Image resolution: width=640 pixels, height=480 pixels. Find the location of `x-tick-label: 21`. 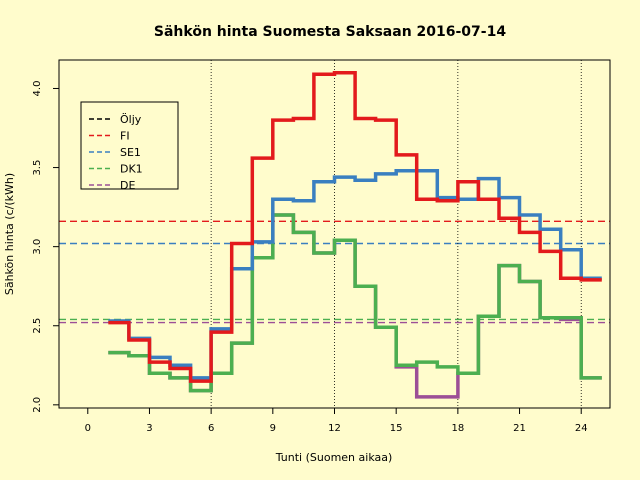

x-tick-label: 21 is located at coordinates (519, 428).